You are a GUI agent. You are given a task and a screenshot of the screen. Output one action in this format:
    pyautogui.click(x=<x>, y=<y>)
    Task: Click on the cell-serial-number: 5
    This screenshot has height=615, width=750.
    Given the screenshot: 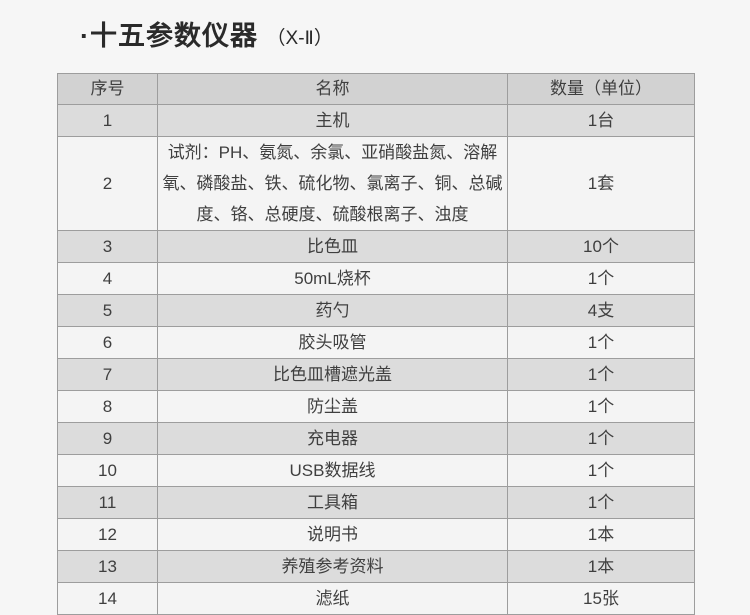 What is the action you would take?
    pyautogui.click(x=107, y=310)
    